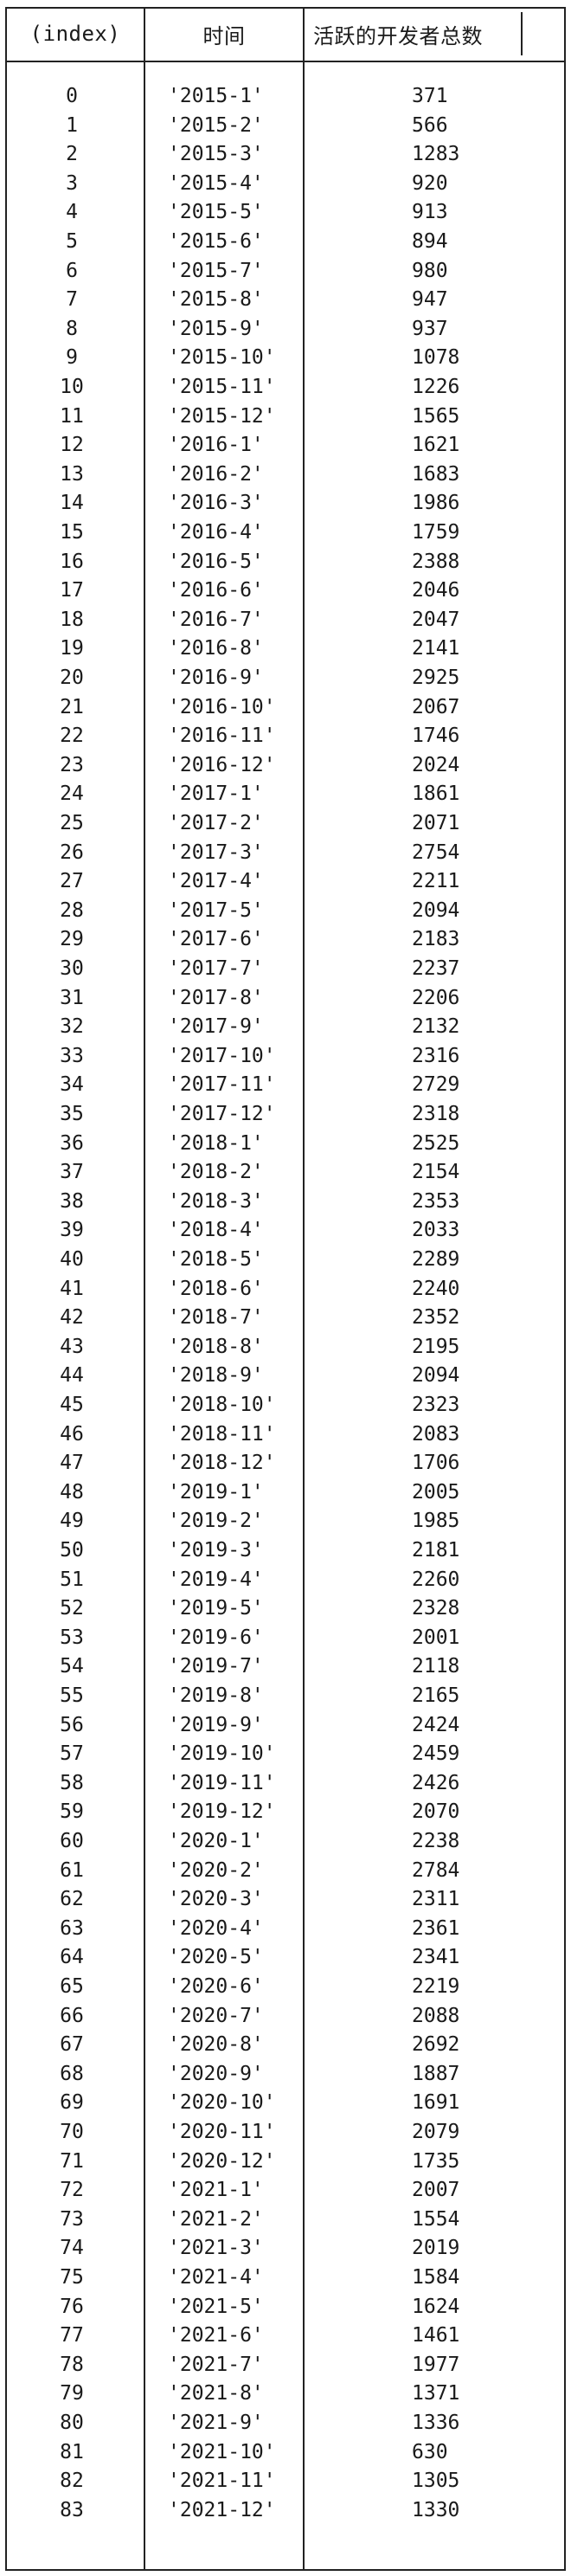 The image size is (571, 2576). Describe the element at coordinates (436, 1812) in the screenshot. I see `row-active-developers: 2070` at that location.